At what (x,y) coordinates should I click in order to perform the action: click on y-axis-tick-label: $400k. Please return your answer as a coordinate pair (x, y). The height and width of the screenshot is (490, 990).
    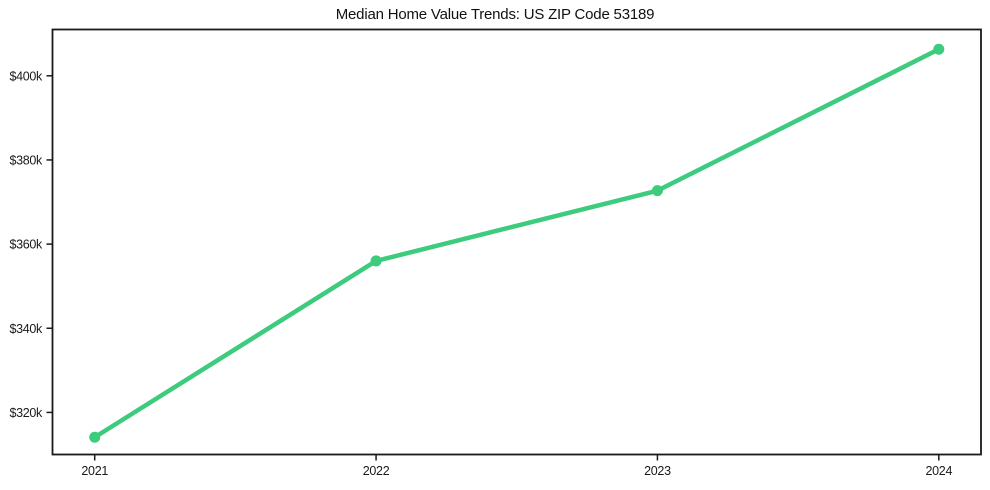
    Looking at the image, I should click on (26, 76).